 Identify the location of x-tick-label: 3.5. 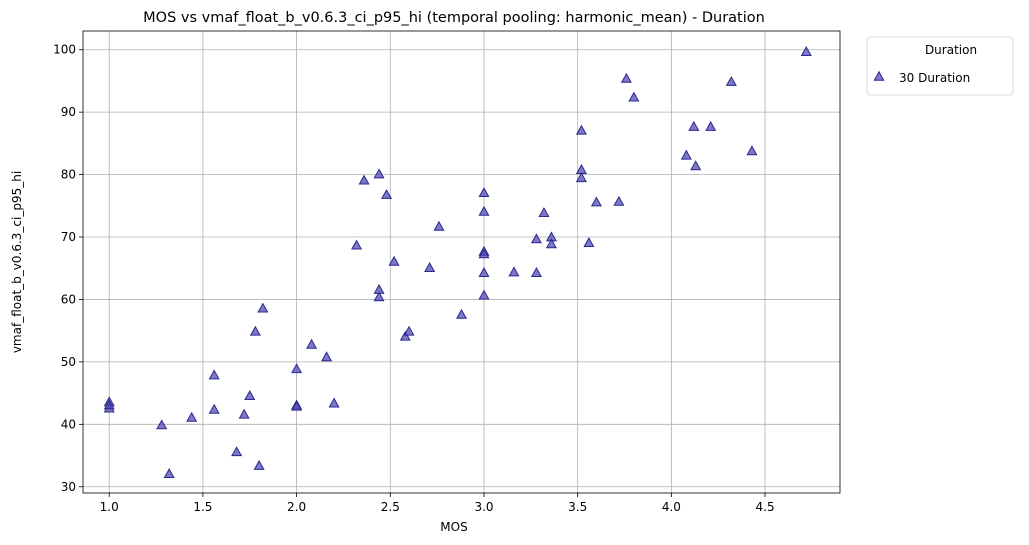
(577, 507).